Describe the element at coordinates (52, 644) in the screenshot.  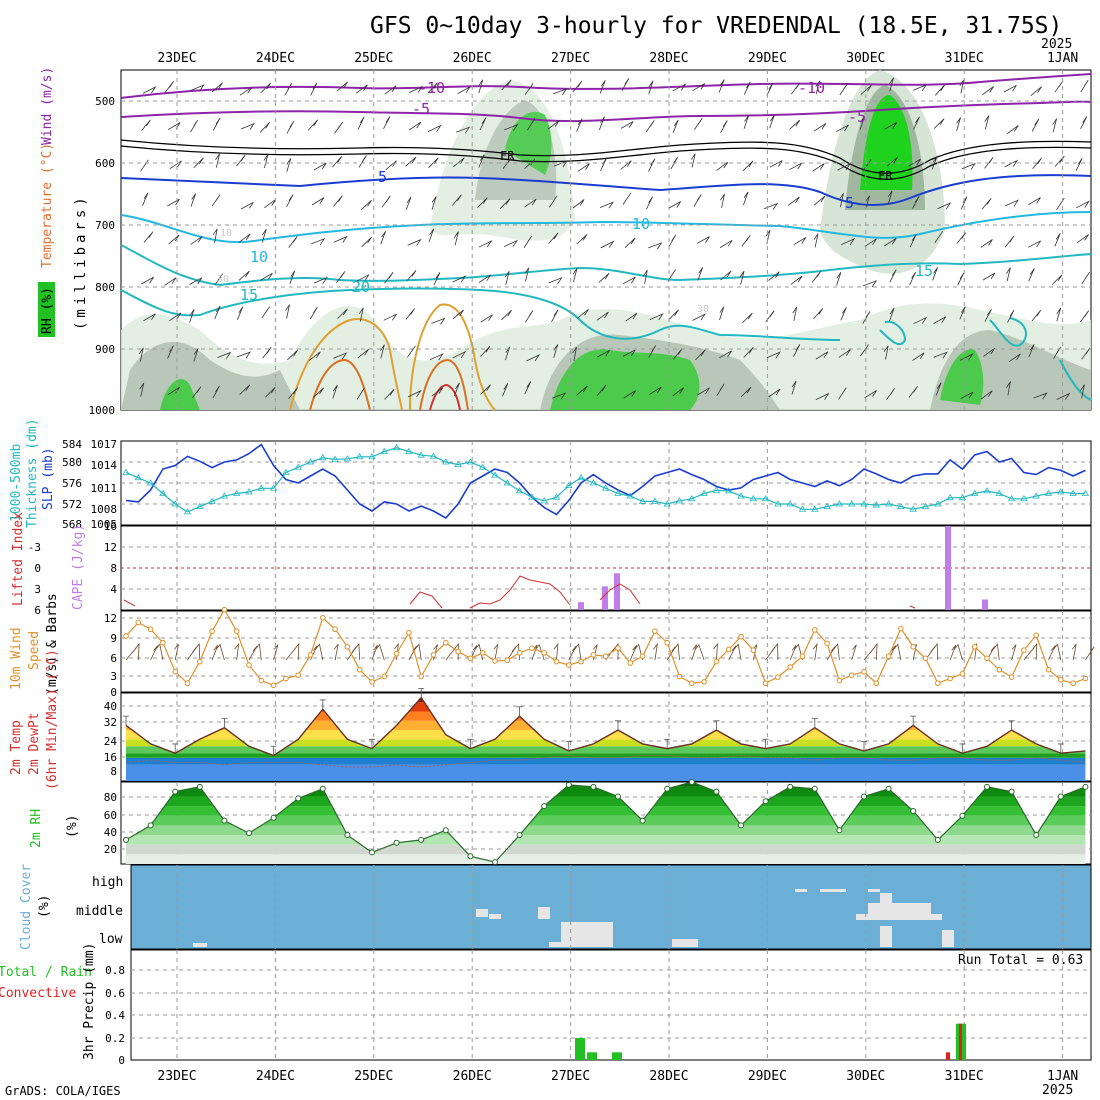
I see `ylabel-wind-c: (m/s) & Barbs` at that location.